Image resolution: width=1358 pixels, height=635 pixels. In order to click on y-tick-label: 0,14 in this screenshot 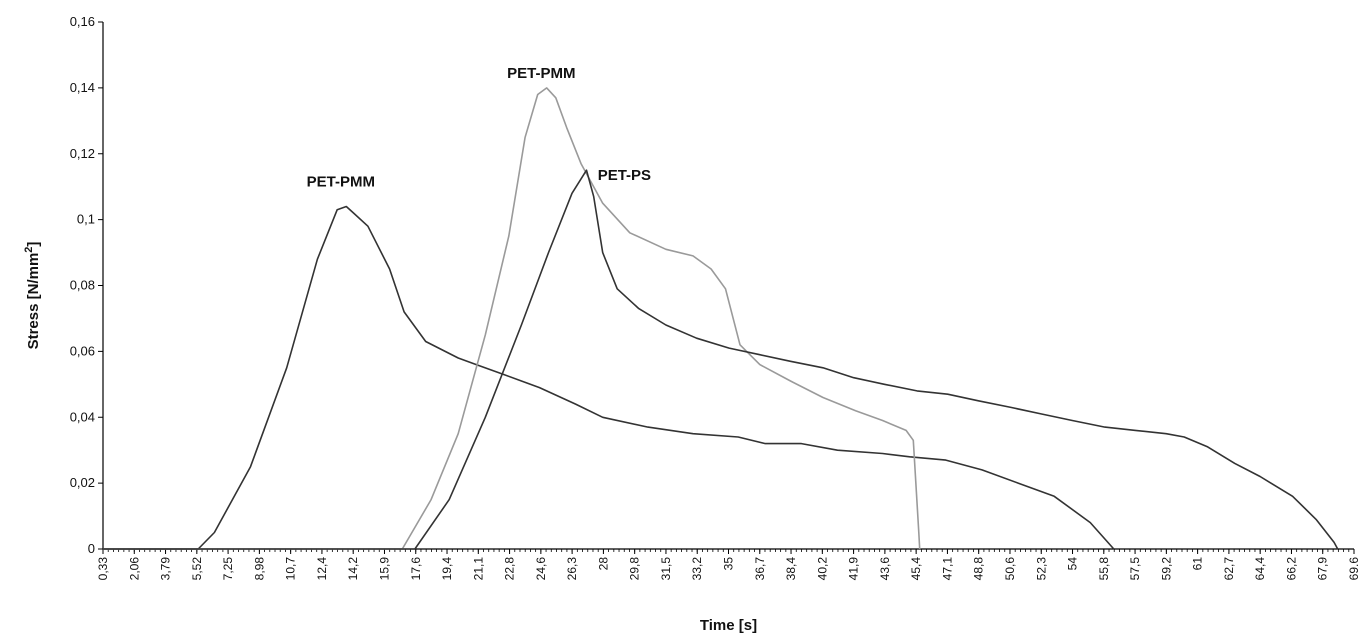, I will do `click(82, 87)`.